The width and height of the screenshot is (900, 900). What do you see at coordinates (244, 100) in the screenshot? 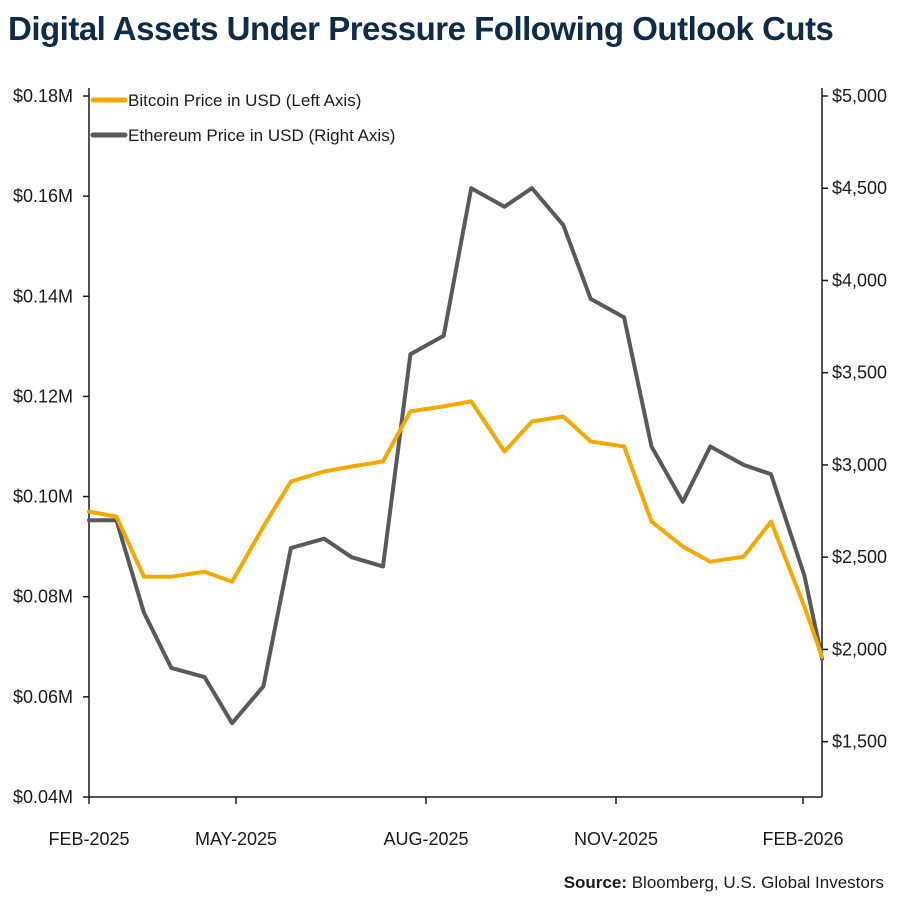
I see `legend-label-bitcoin: Bitcoin Price in USD (Left Axis)` at bounding box center [244, 100].